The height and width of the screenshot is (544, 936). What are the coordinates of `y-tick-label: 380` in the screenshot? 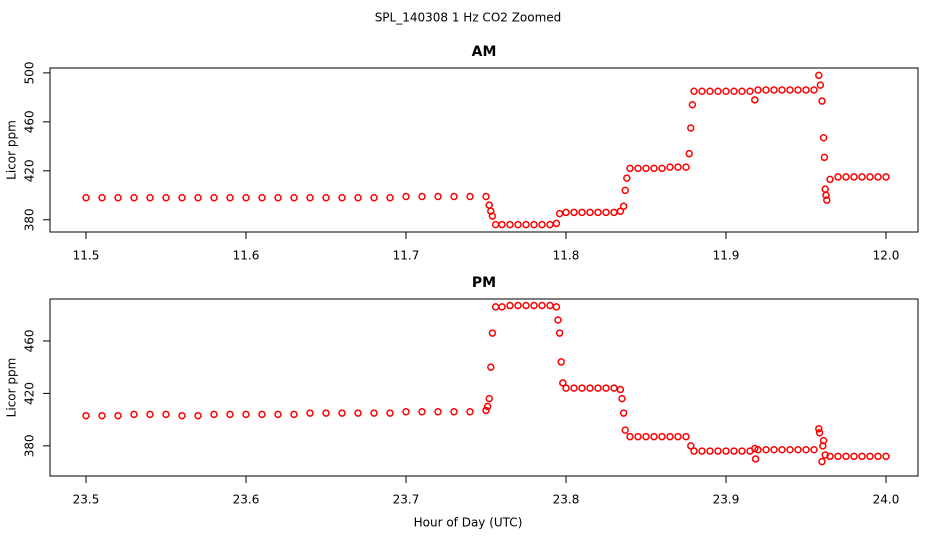 It's located at (30, 219).